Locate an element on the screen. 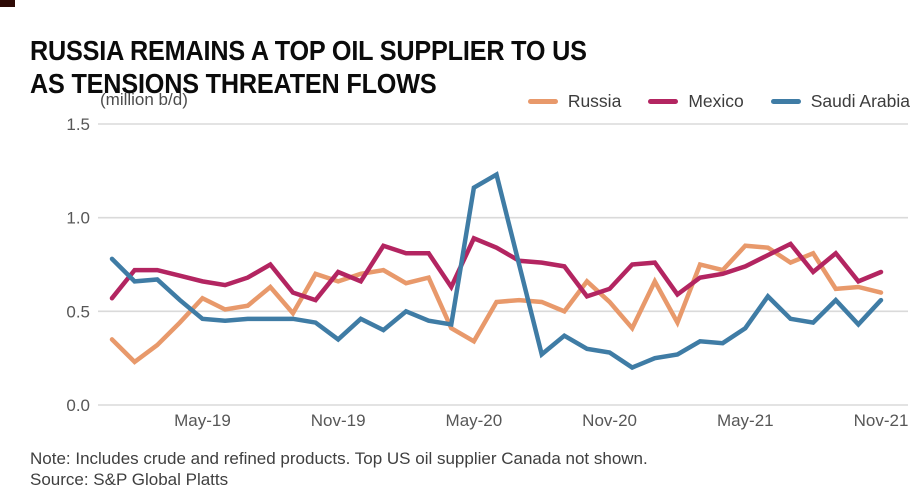 This screenshot has width=922, height=502. legend-label-russia: Russia is located at coordinates (594, 101).